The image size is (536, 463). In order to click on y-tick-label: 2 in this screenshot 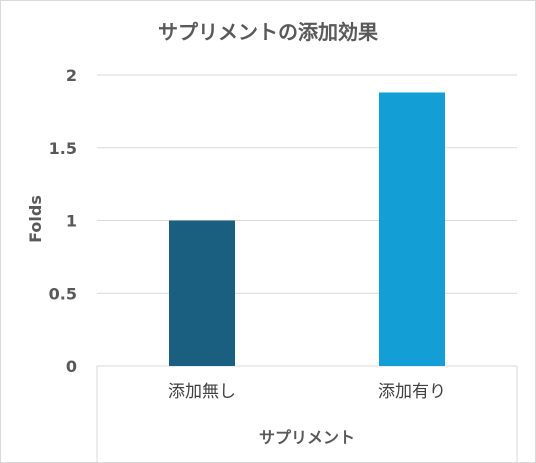, I will do `click(71, 75)`.